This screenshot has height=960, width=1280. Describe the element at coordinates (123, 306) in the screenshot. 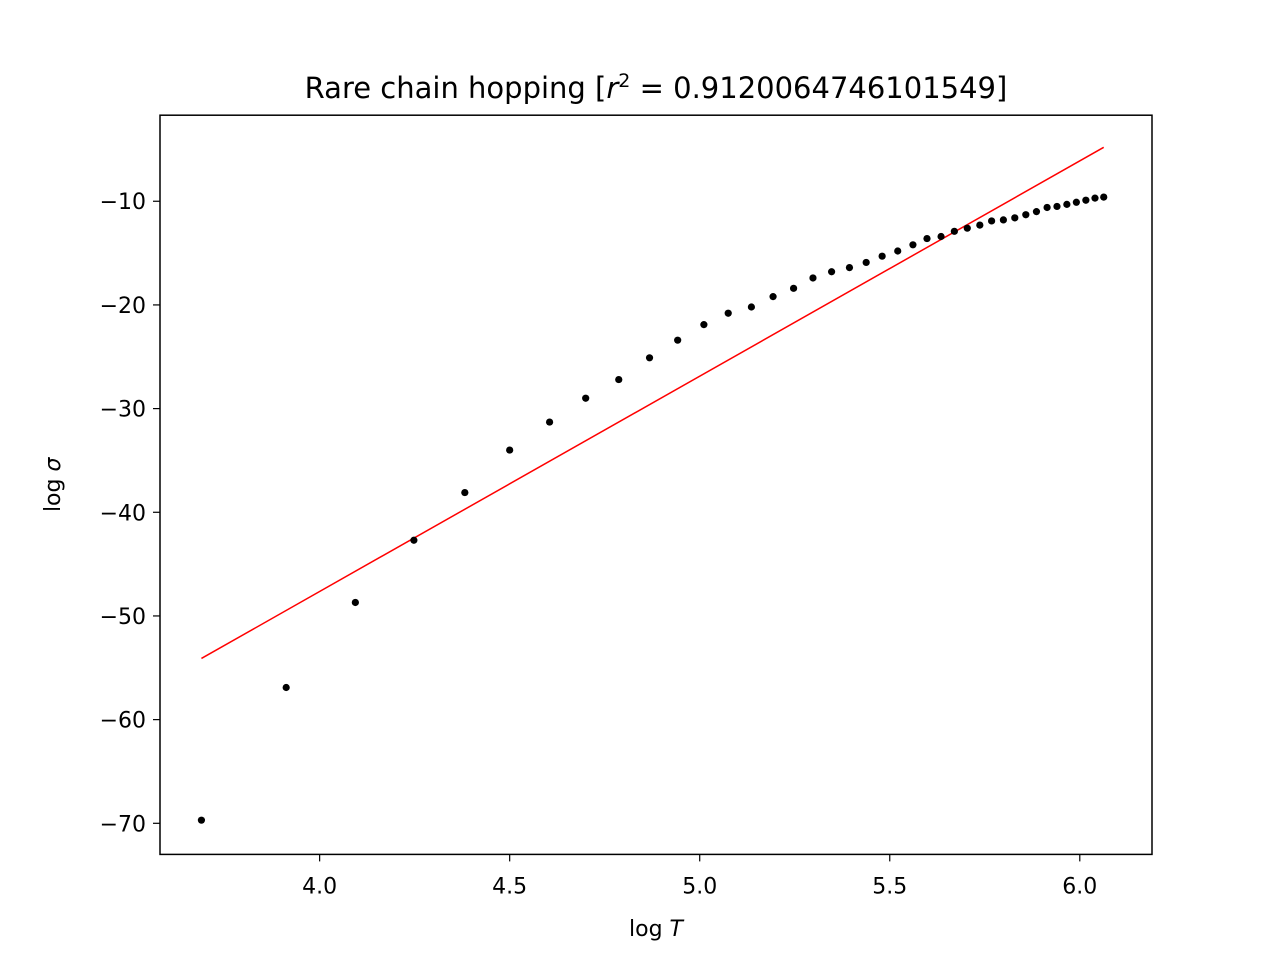

I see `y-tick-label: −20` at that location.